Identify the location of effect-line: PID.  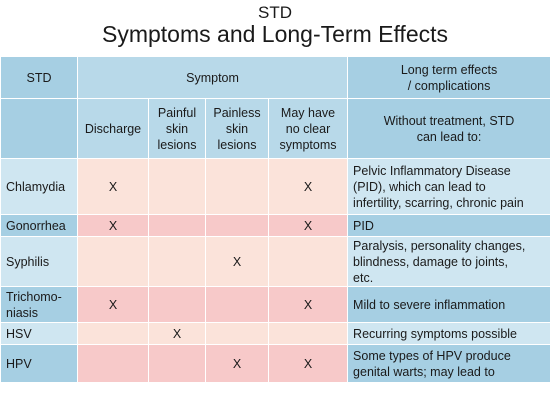
(363, 225).